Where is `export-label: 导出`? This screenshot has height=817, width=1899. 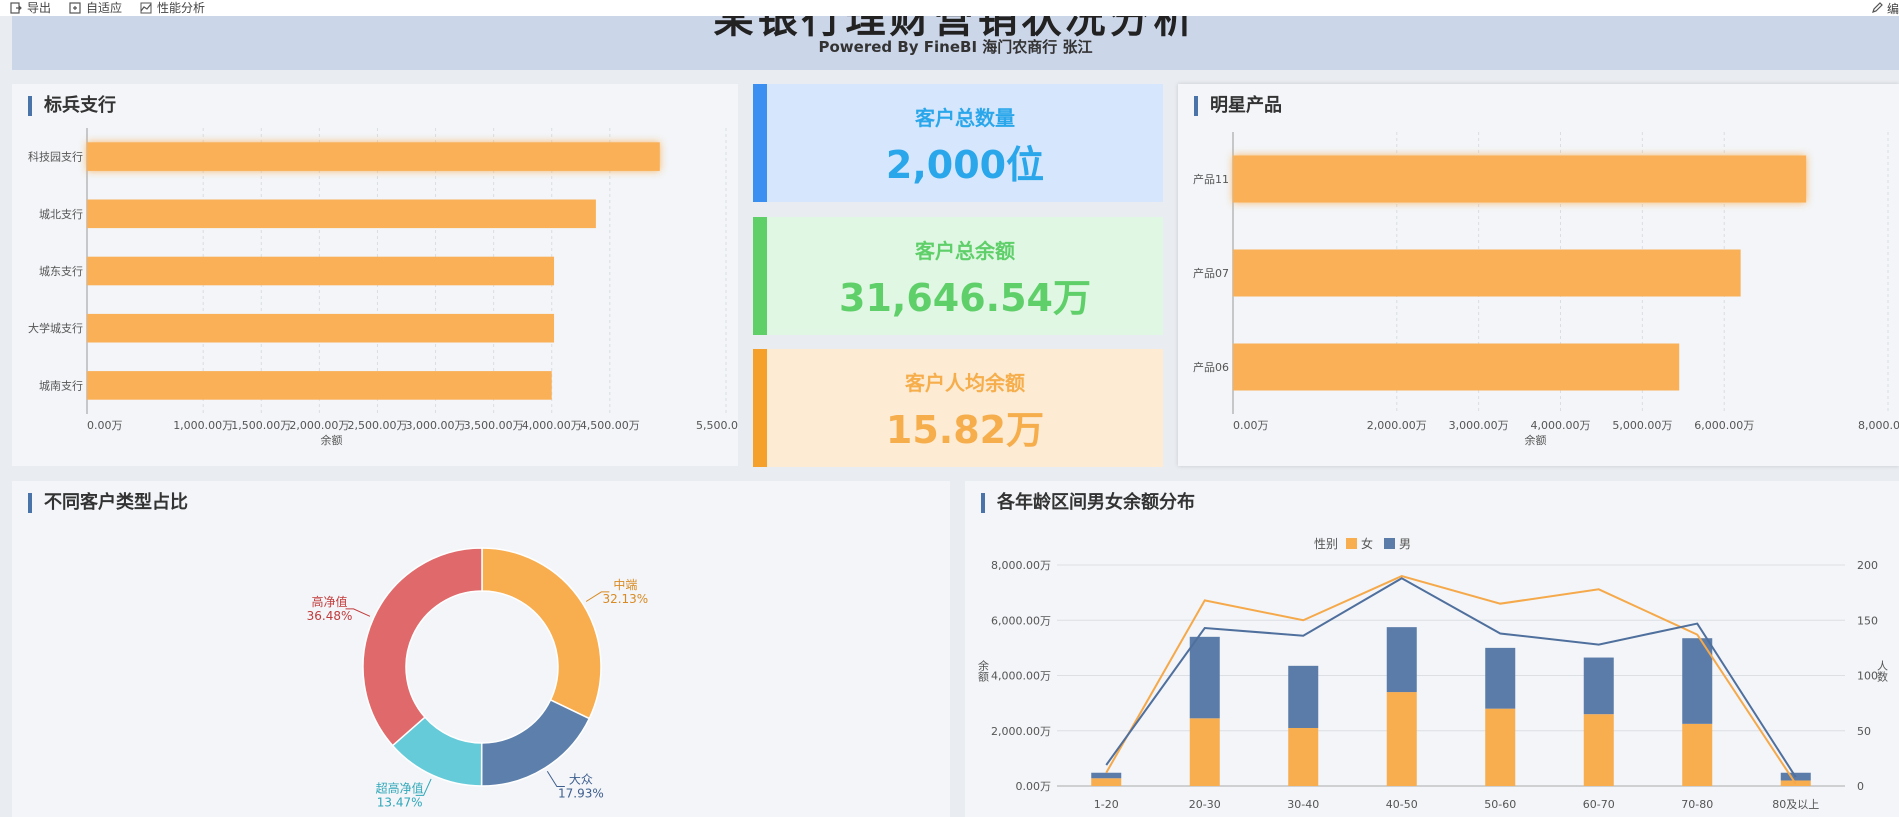 export-label: 导出 is located at coordinates (39, 8).